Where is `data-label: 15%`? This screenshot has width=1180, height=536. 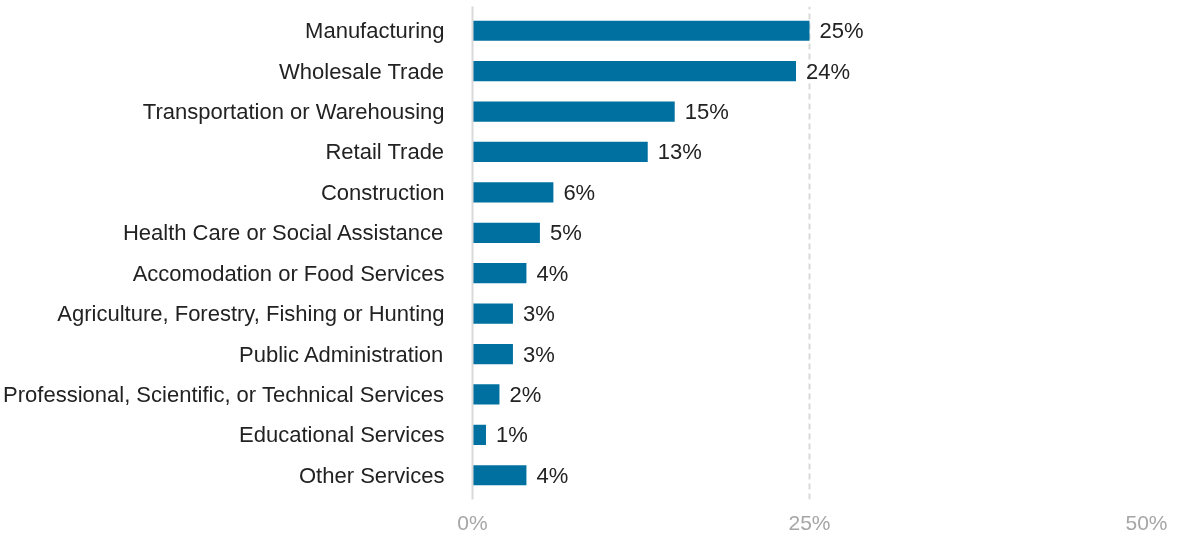
data-label: 15% is located at coordinates (706, 112).